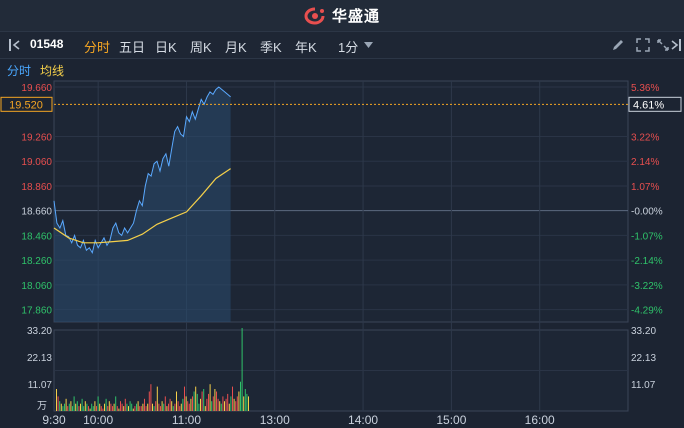 The width and height of the screenshot is (684, 428). I want to click on chart-toolbar: 01548 分时 五日 日K 周K 月K 季K 年K 1分, so click(342, 45).